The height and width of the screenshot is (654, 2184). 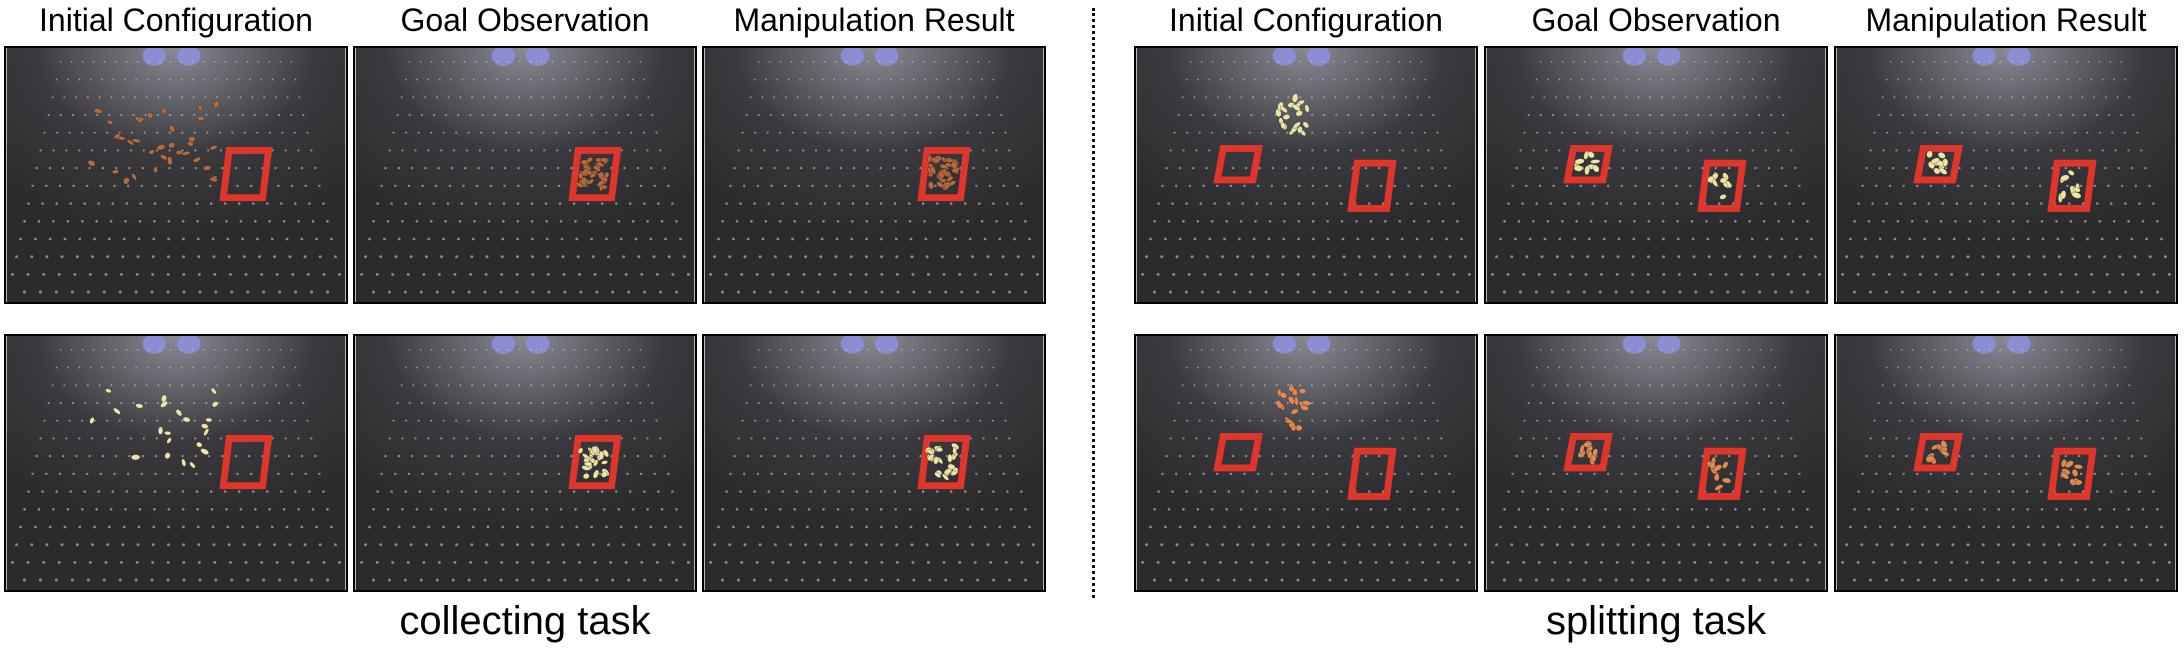 I want to click on photo-splitting-row2-initial, so click(x=1306, y=463).